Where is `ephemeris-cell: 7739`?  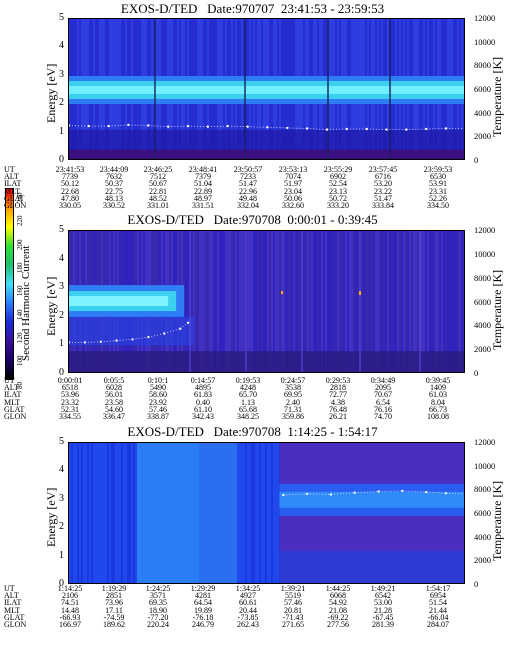
ephemeris-cell: 7739 is located at coordinates (70, 177).